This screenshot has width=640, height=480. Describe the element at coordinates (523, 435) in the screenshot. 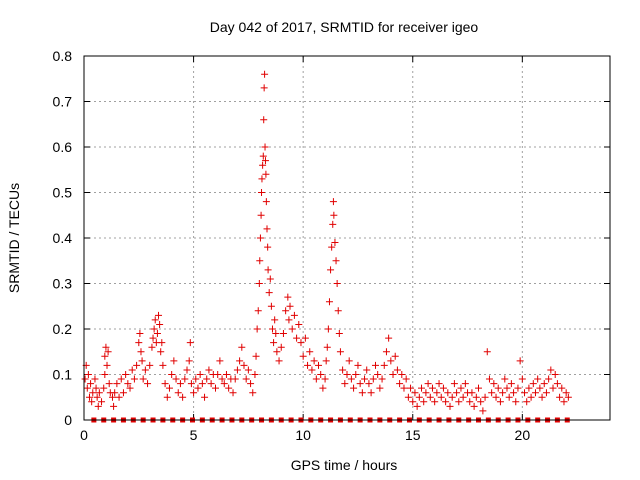

I see `x-tick-label: 20` at that location.